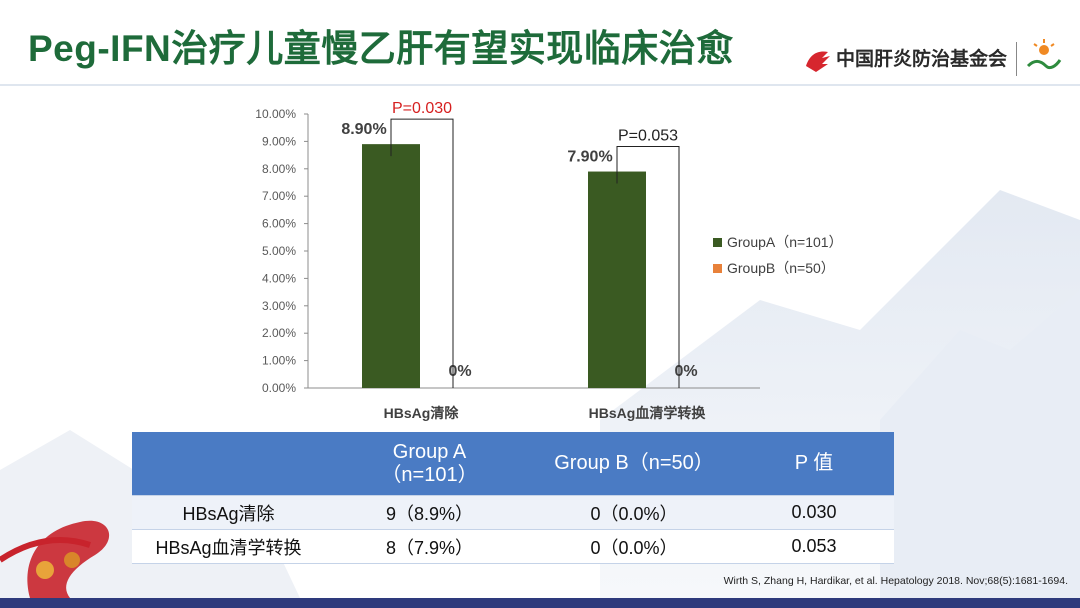 This screenshot has height=608, width=1080. What do you see at coordinates (785, 242) in the screenshot?
I see `legend-label: GroupA（n=101）` at bounding box center [785, 242].